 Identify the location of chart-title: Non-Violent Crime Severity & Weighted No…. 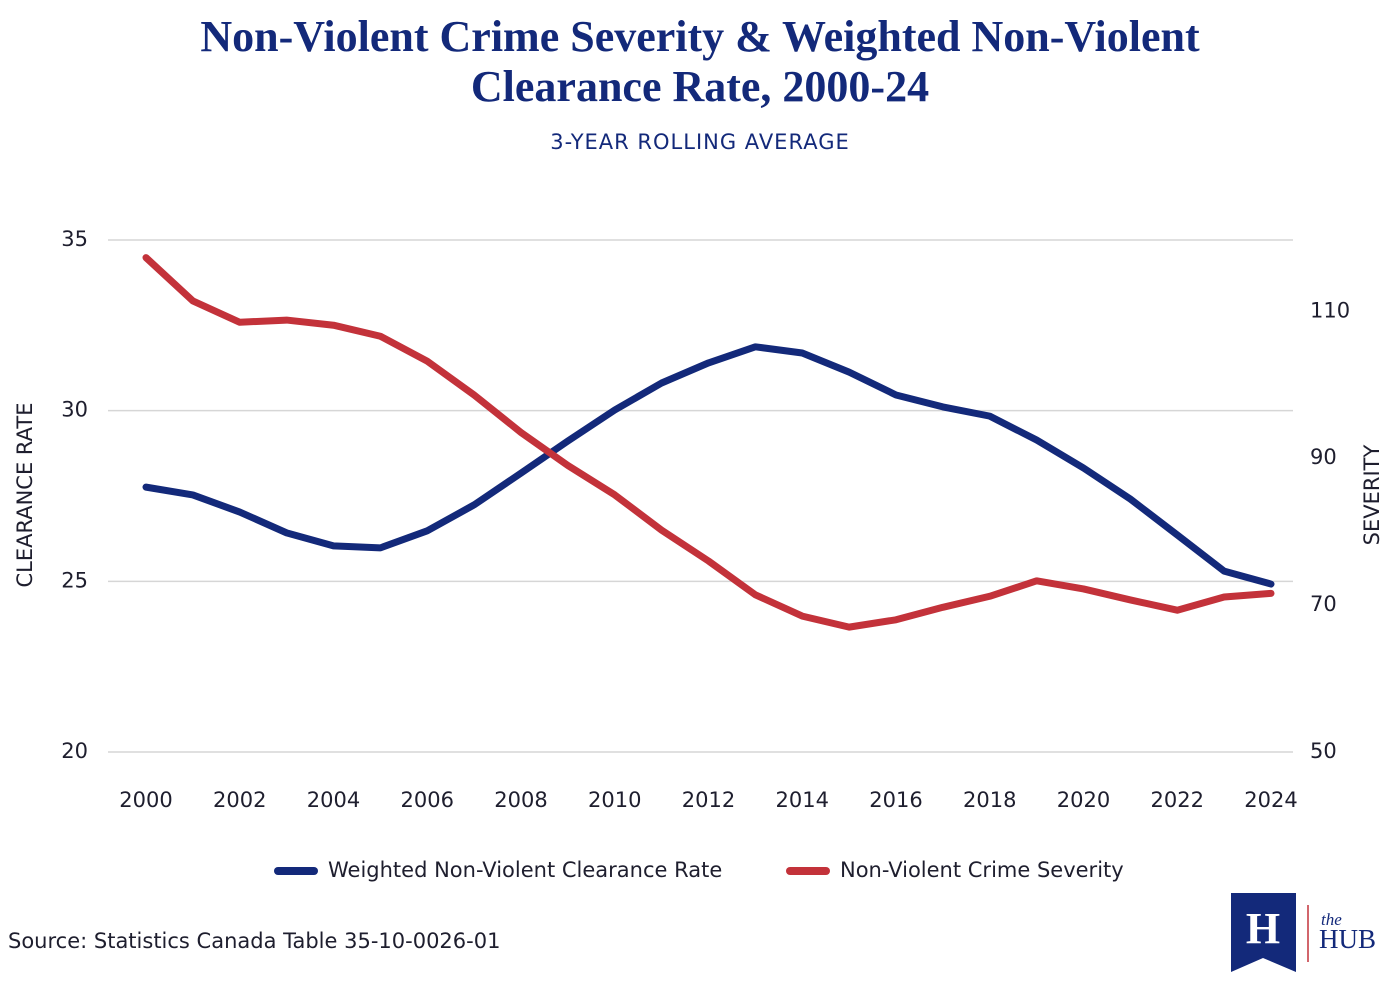
(700, 61).